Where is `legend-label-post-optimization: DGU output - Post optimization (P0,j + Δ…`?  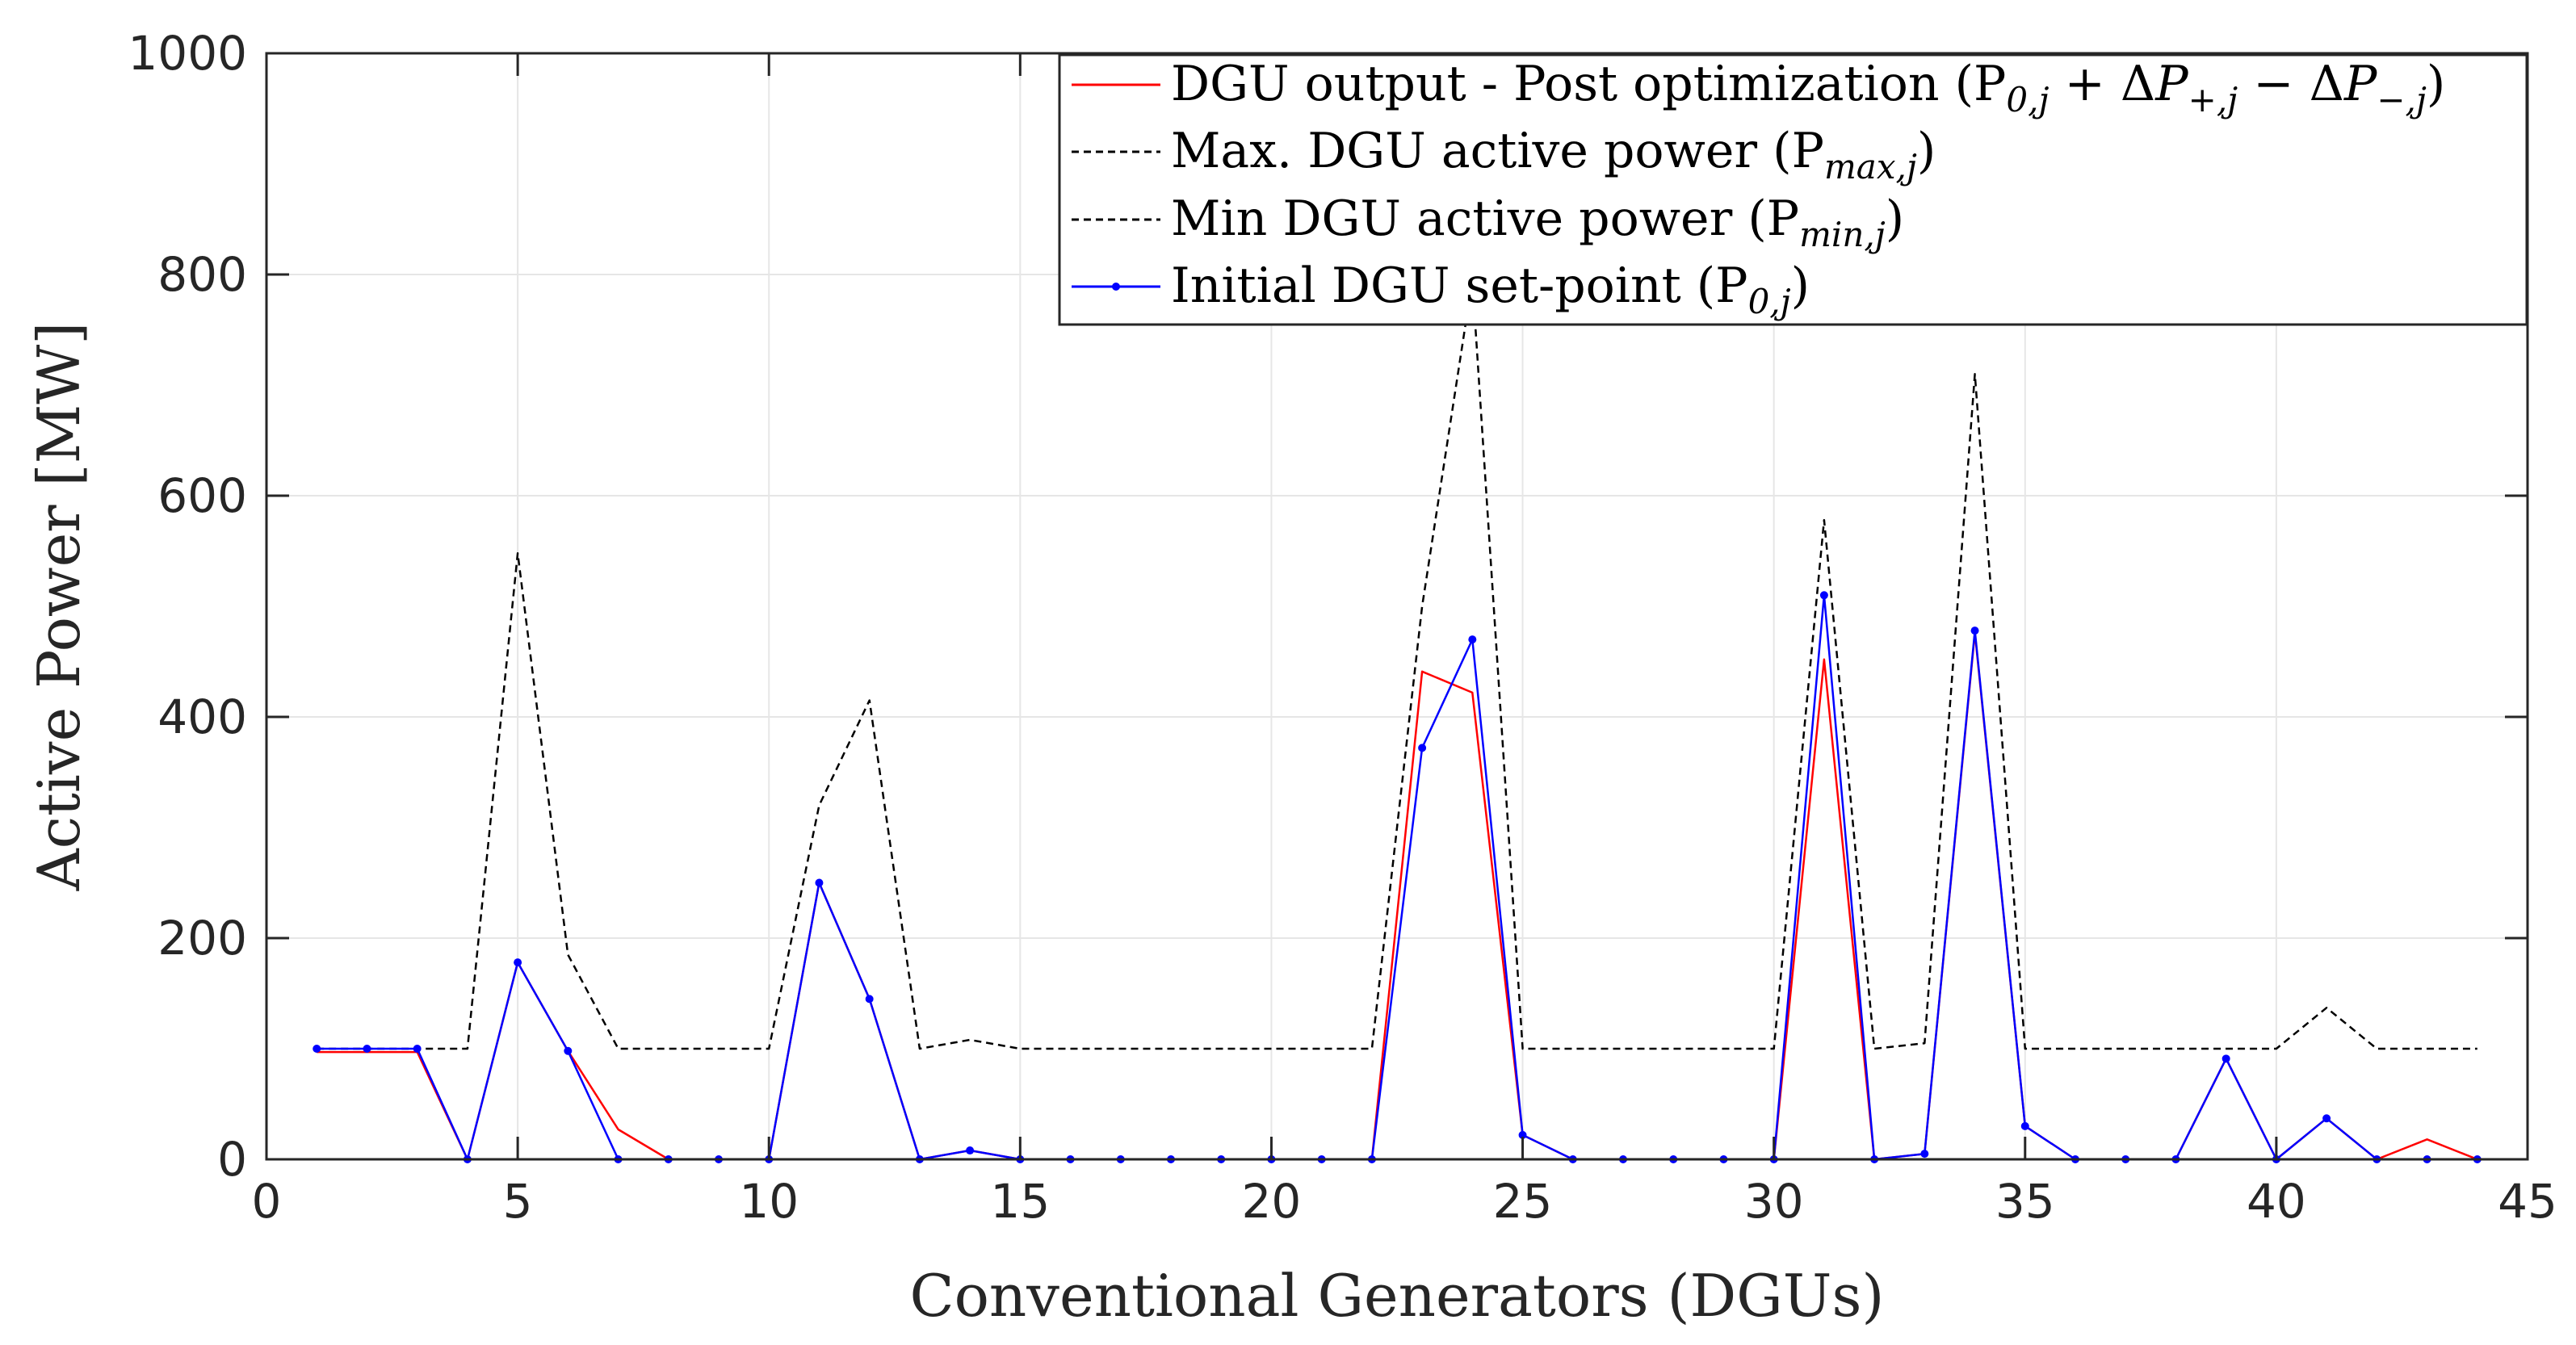
legend-label-post-optimization: DGU output - Post optimization (P0,j + Δ… is located at coordinates (1808, 87).